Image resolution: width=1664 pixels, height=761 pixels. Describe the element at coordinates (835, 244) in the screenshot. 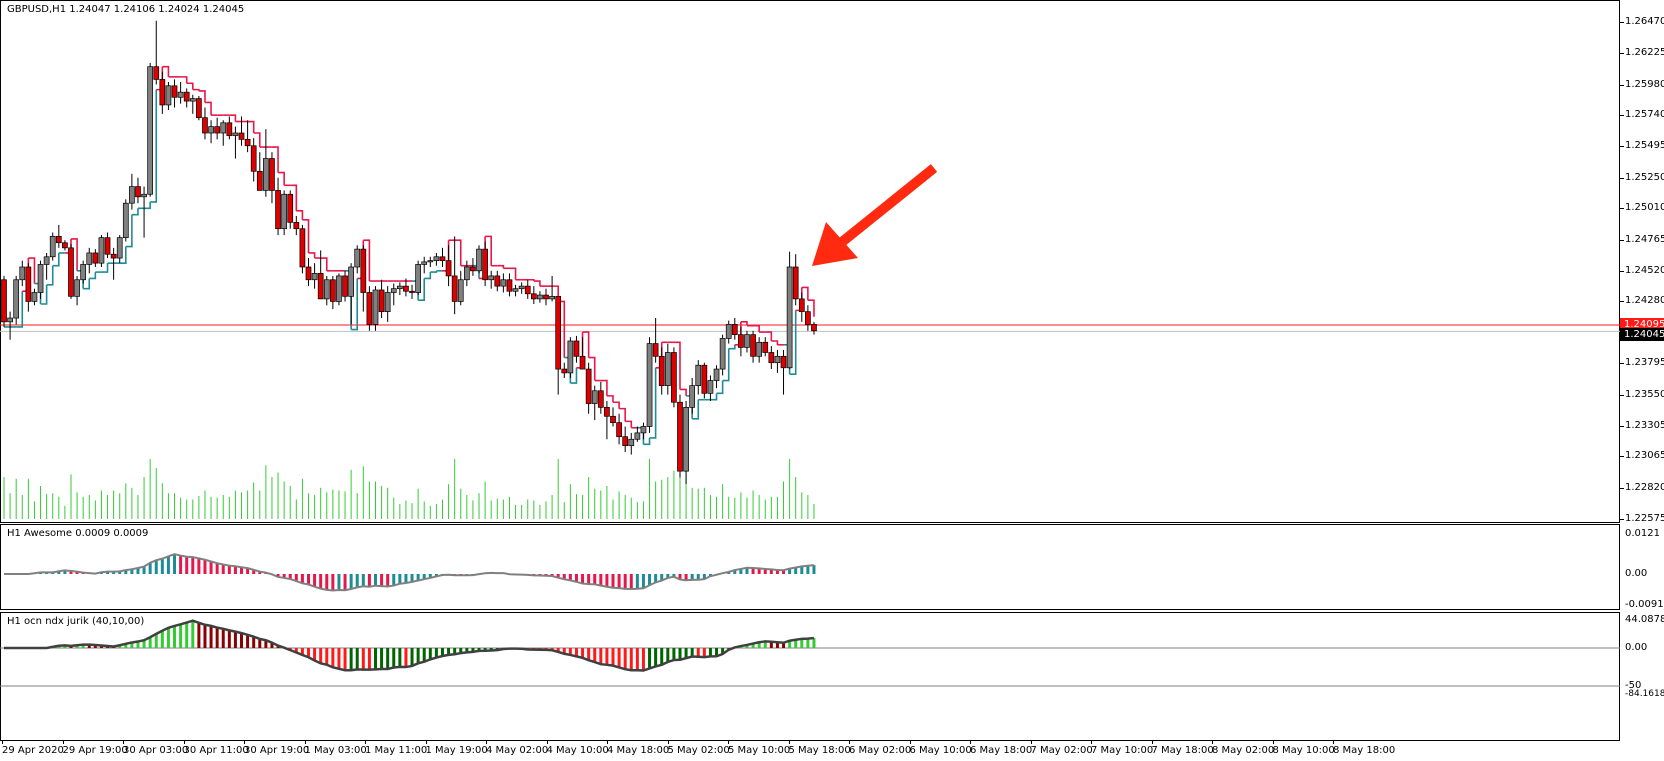

I see `annotation-arrow-head` at that location.